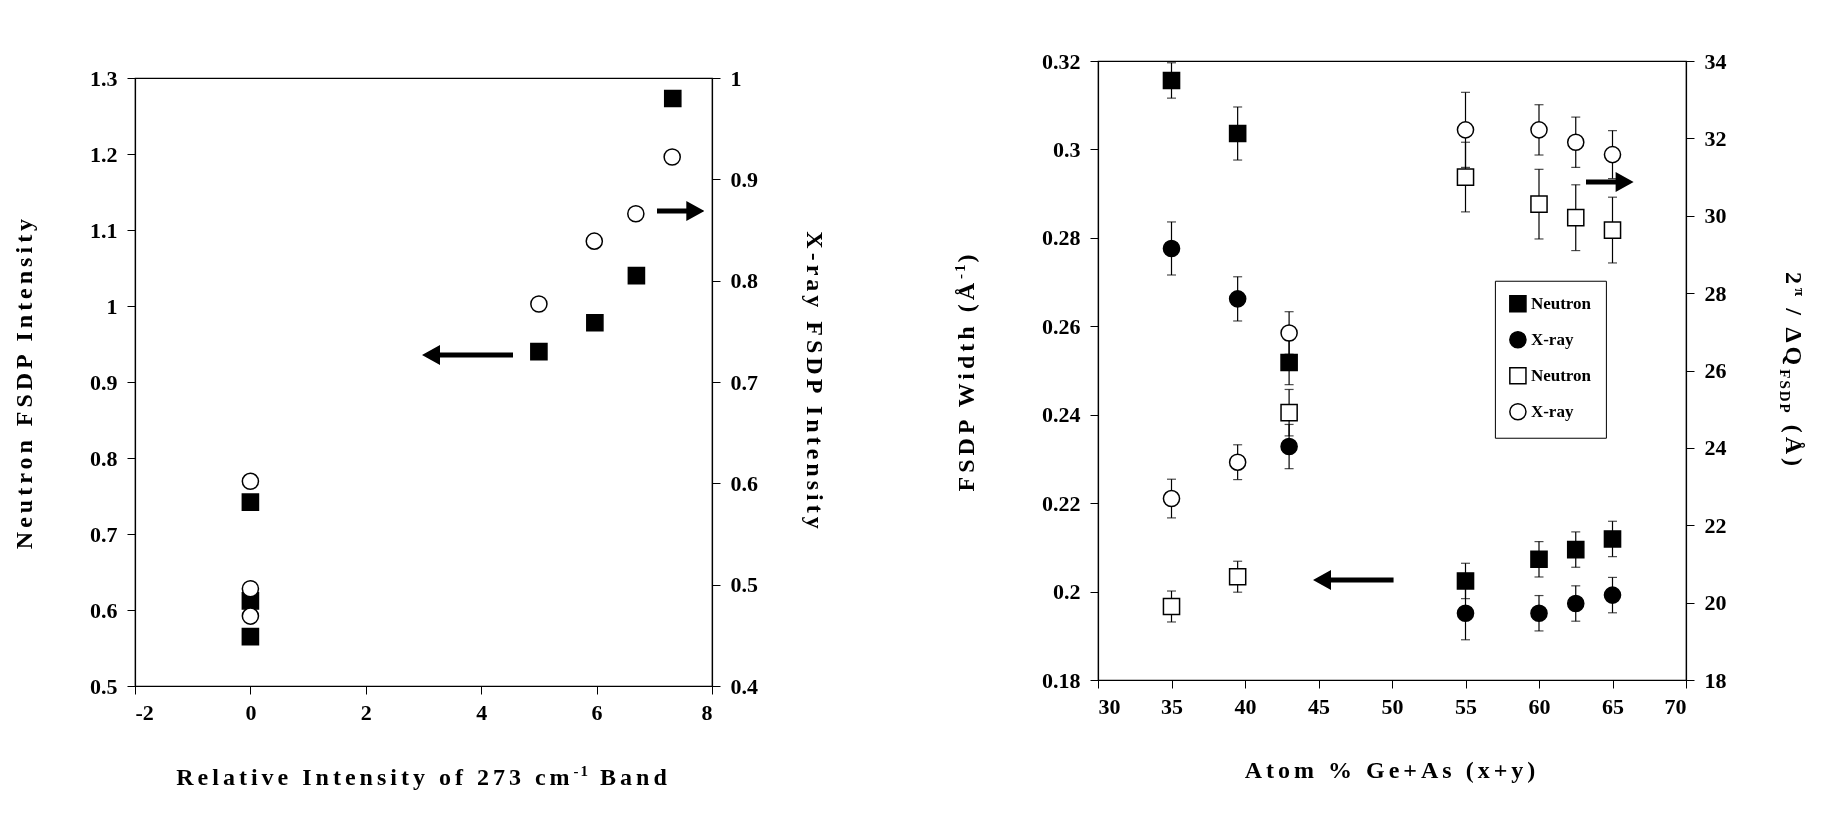  I want to click on x-tick-label: 2, so click(366, 712).